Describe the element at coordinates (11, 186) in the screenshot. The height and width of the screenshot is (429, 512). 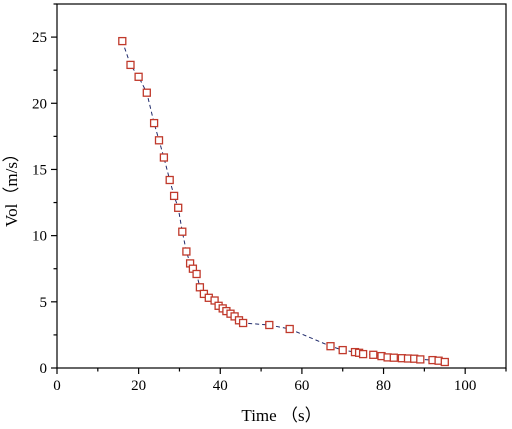
I see `y-axis-title: Vol（m/s）` at that location.